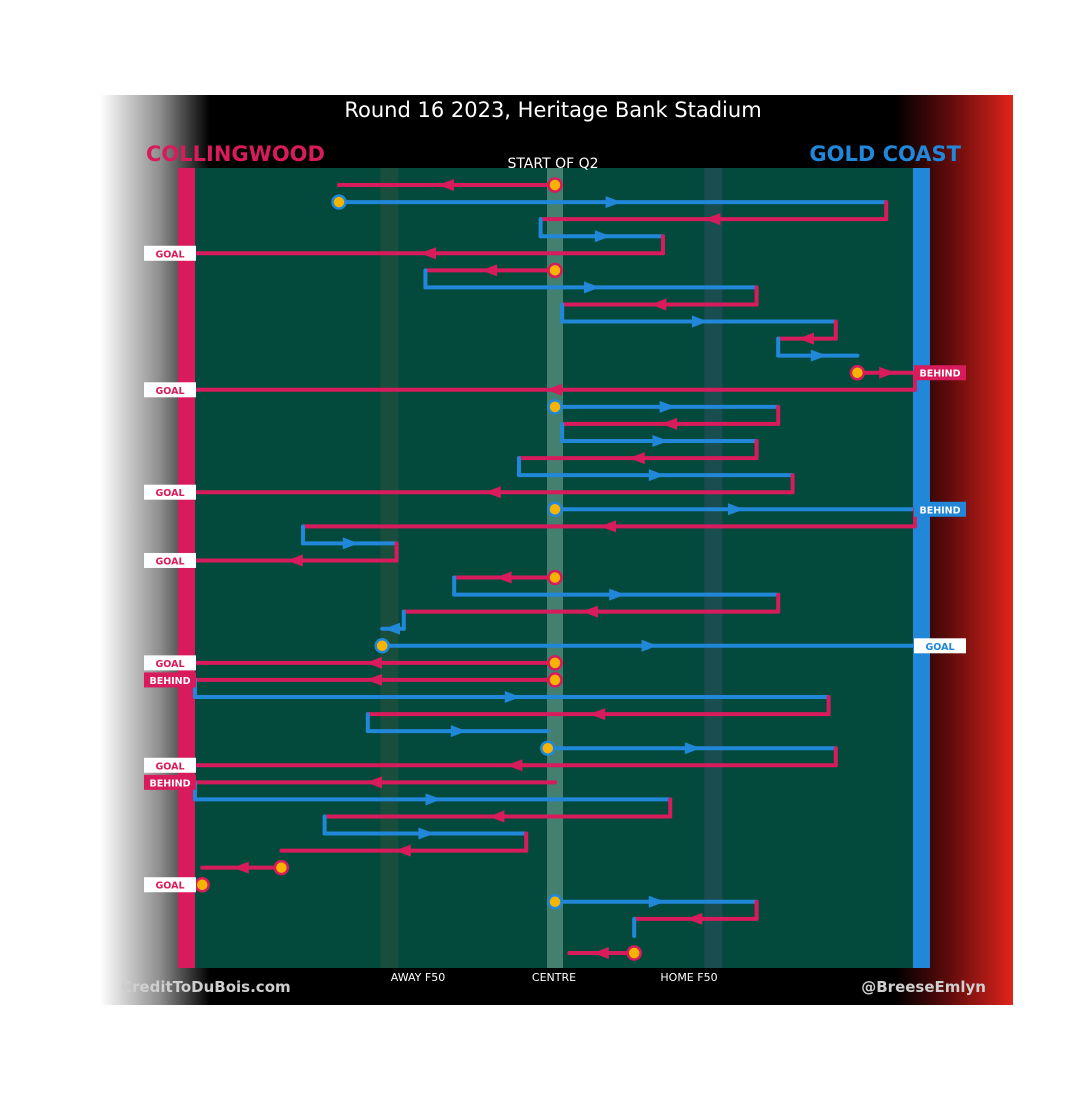 The image size is (1080, 1115). I want to click on credit-right: @BreeseEmlyn, so click(923, 987).